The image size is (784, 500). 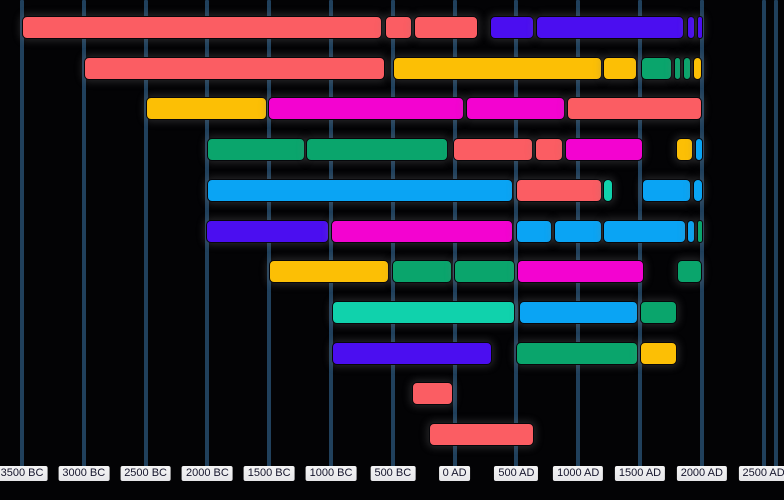 What do you see at coordinates (640, 473) in the screenshot?
I see `axis-tick-label: 1500 AD` at bounding box center [640, 473].